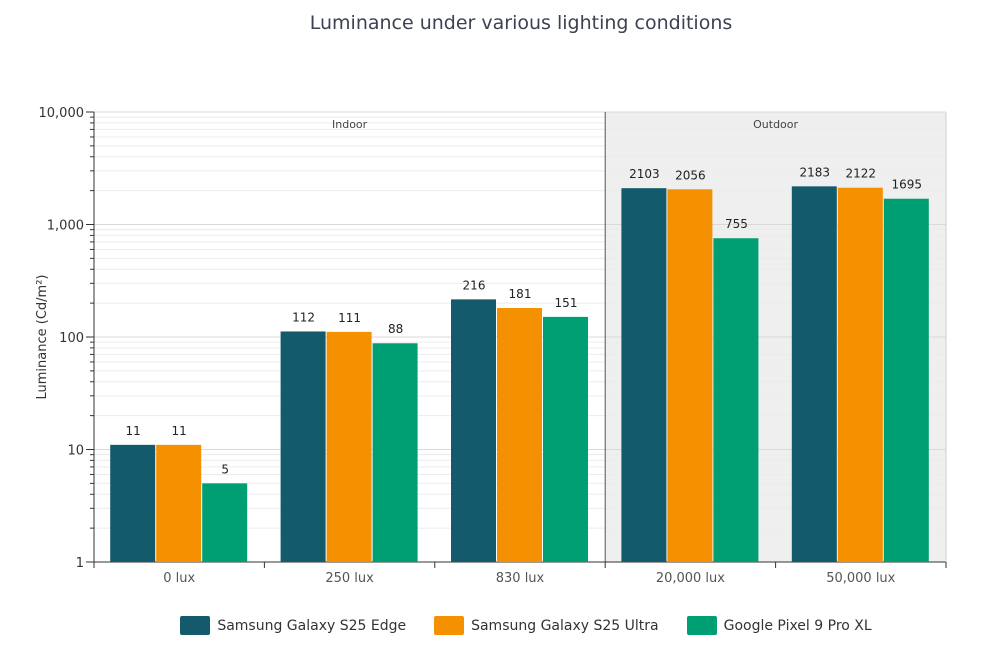 The image size is (996, 654). Describe the element at coordinates (42, 337) in the screenshot. I see `y-axis-label: Luminance (Cd/m²)` at that location.